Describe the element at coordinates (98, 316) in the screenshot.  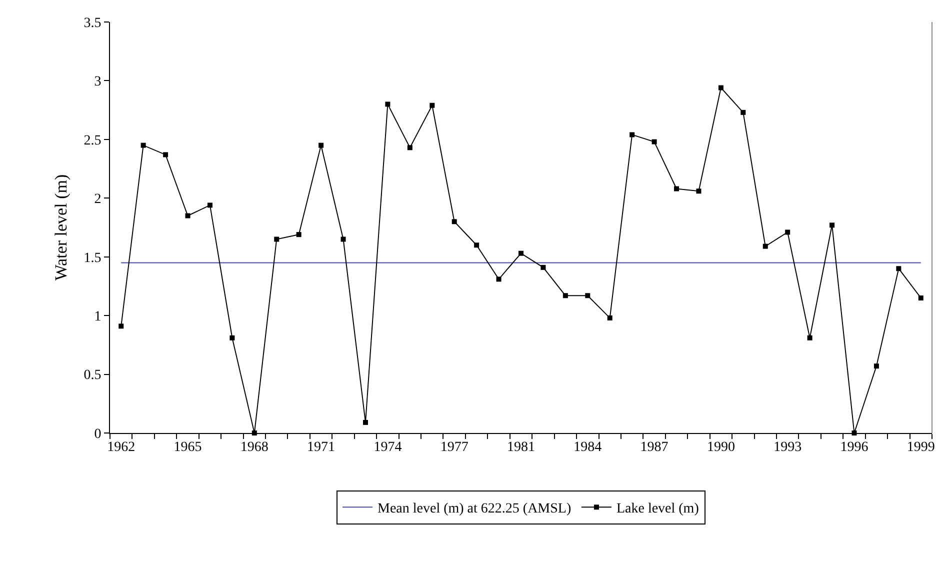
I see `y-tick-label: 1` at that location.